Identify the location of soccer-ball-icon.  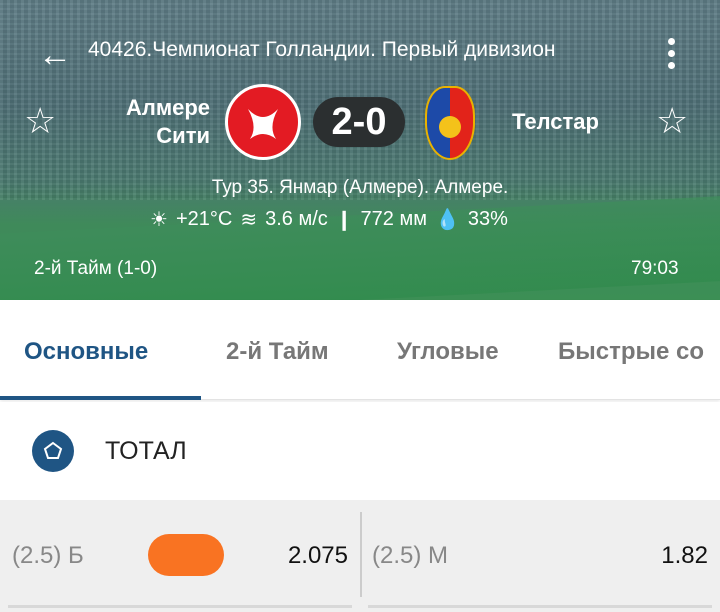
(53, 451).